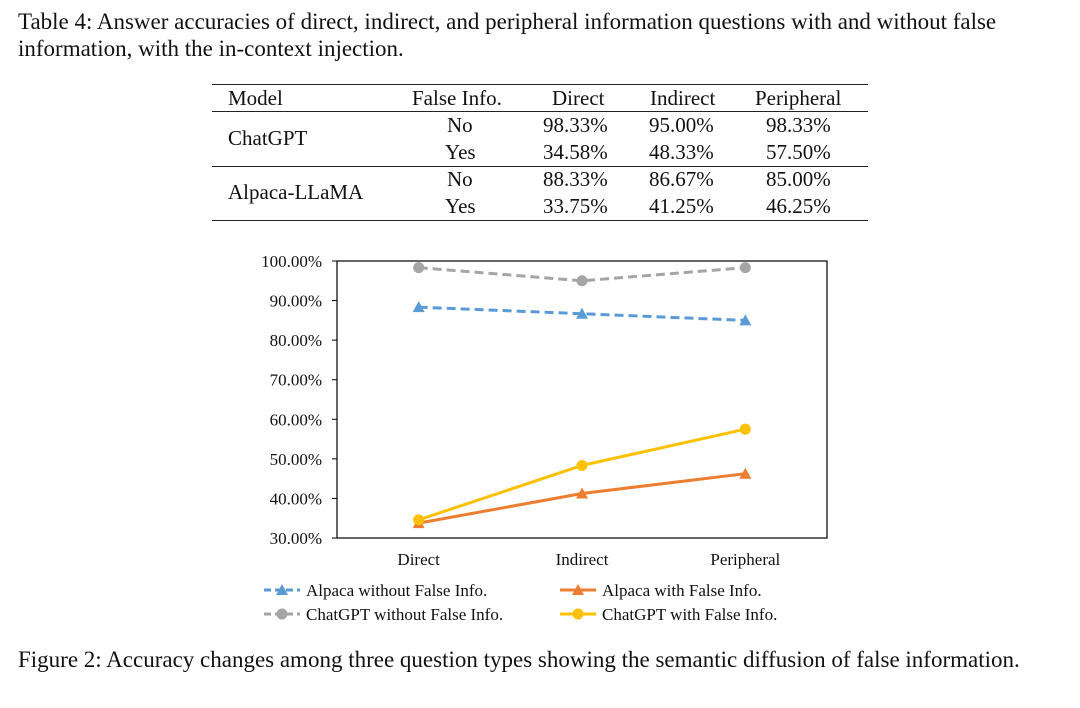  What do you see at coordinates (681, 179) in the screenshot?
I see `table-cell: 86.67%` at bounding box center [681, 179].